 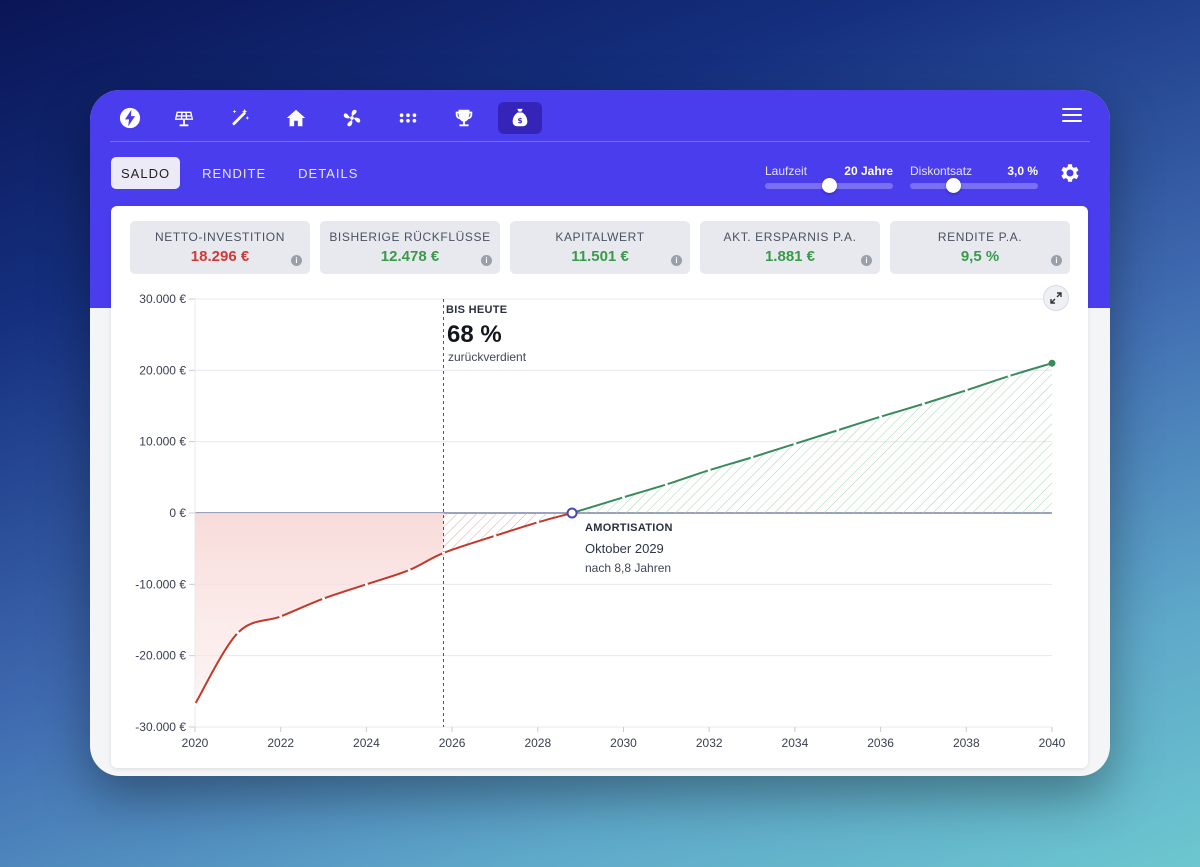 I want to click on y-tick-label: -20.000 €, so click(x=160, y=656).